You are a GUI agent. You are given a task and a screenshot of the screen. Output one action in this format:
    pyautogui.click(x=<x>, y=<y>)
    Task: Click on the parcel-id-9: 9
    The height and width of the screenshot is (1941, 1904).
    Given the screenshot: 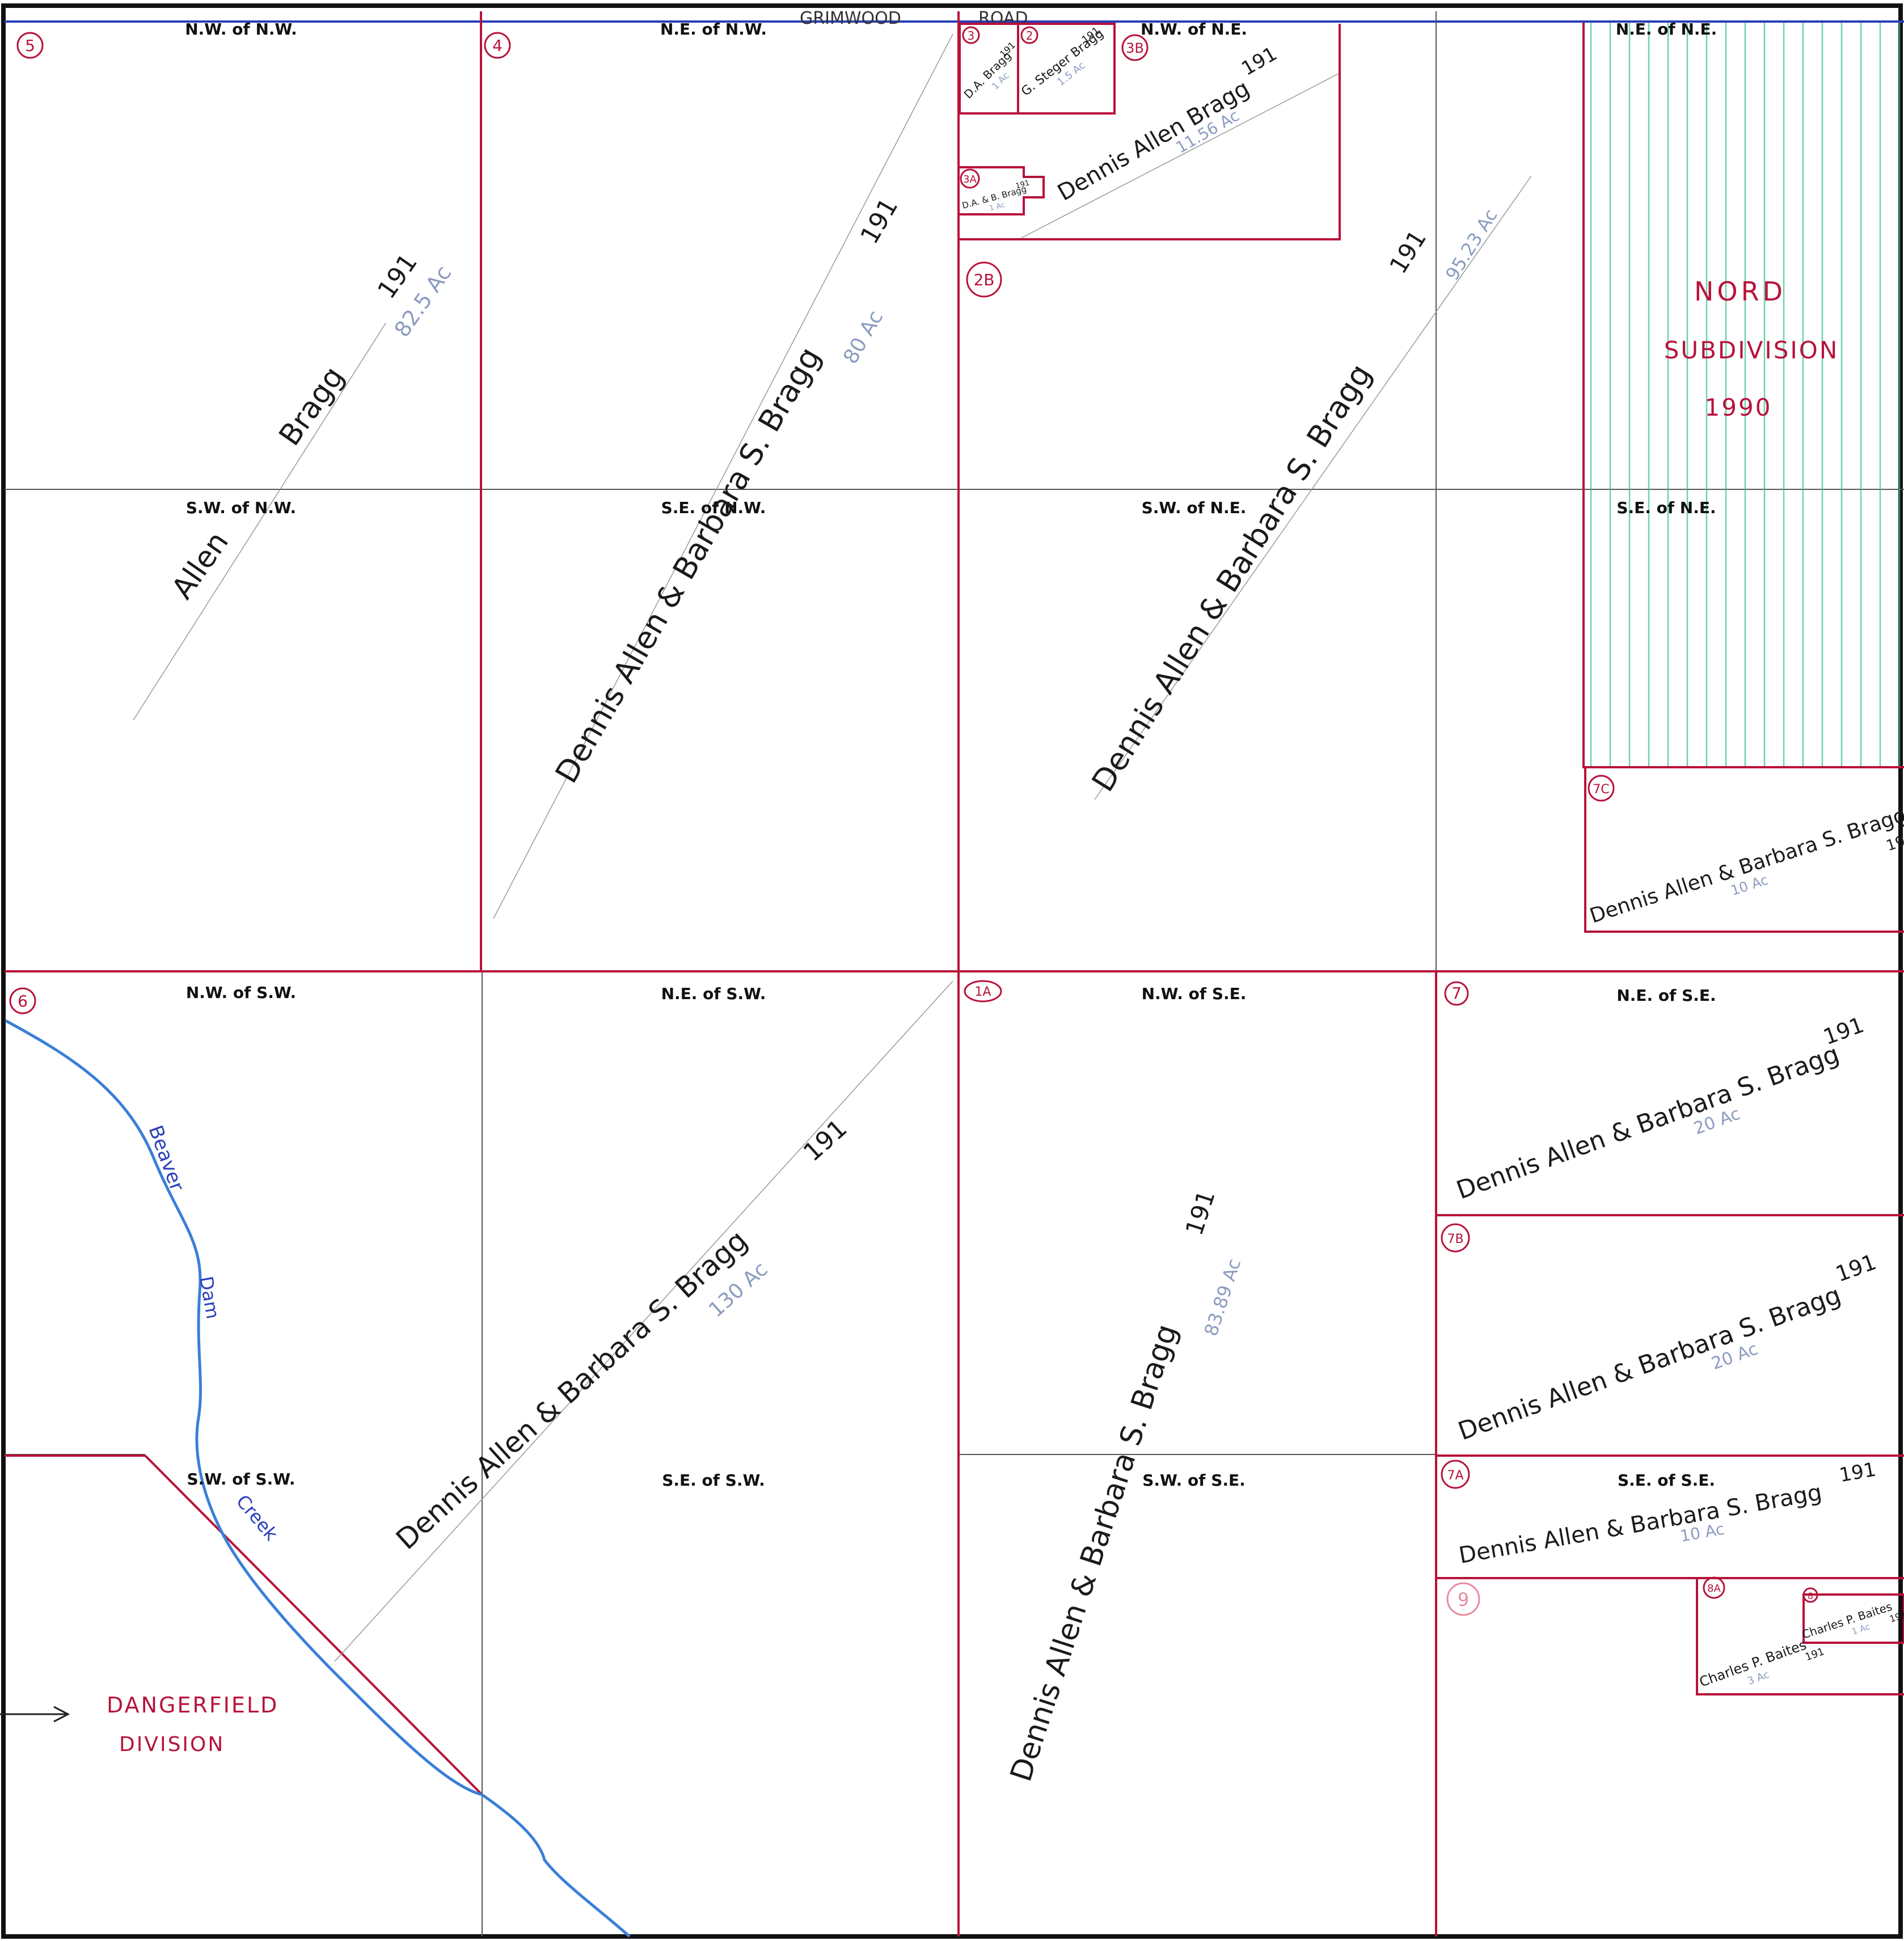 What is the action you would take?
    pyautogui.click(x=1463, y=1599)
    